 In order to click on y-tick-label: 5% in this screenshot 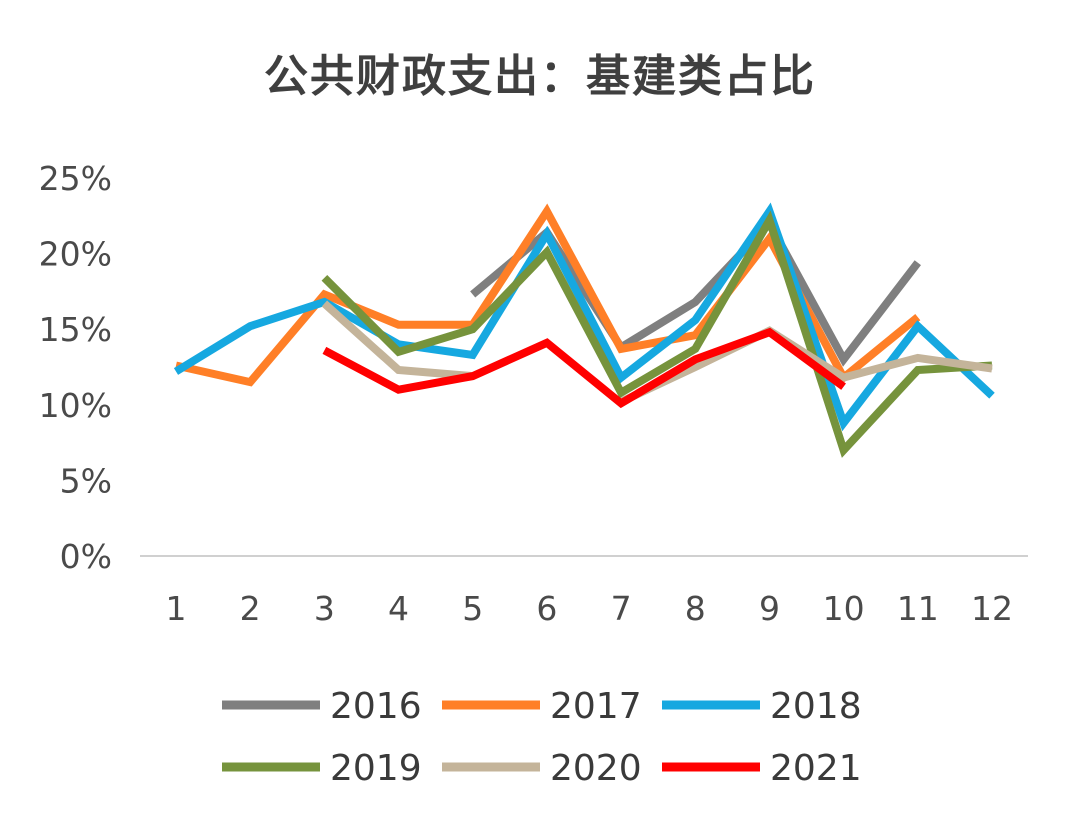, I will do `click(86, 480)`.